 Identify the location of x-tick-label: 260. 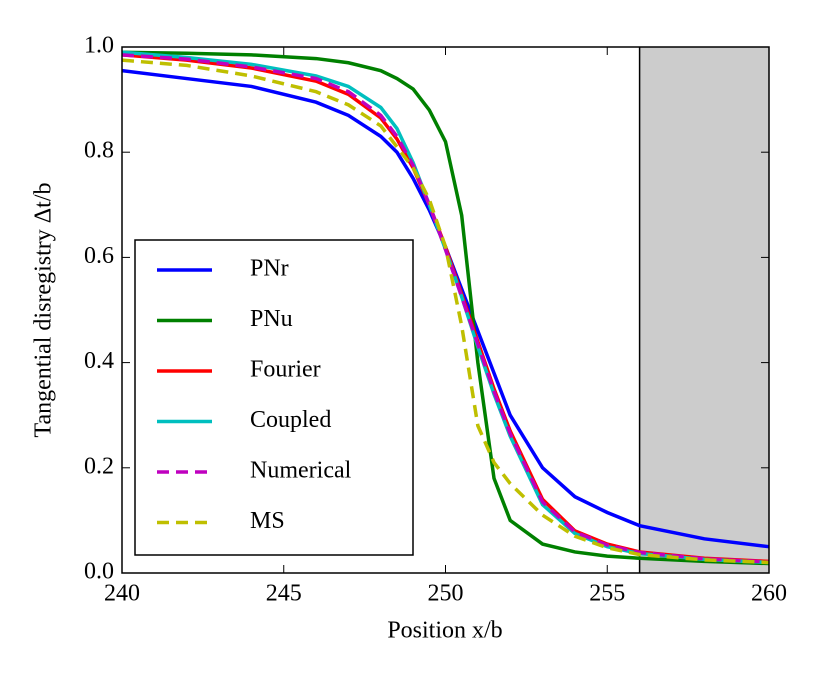
(769, 594).